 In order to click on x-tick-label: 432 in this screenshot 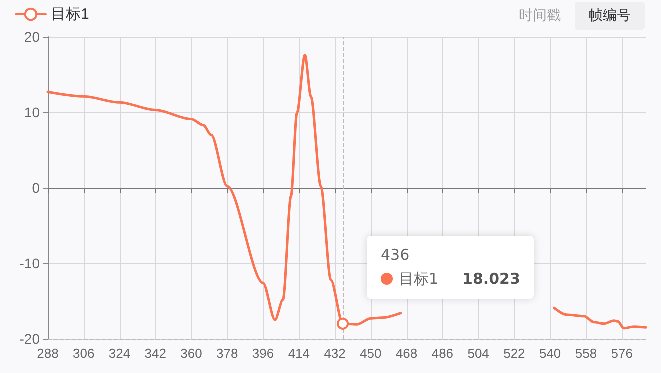, I will do `click(335, 353)`.